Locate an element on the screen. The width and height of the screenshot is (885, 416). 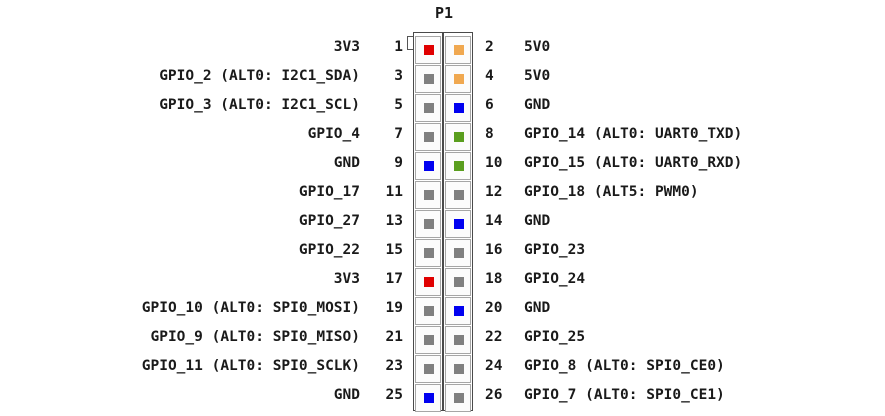
pin-16-cell is located at coordinates (458, 253).